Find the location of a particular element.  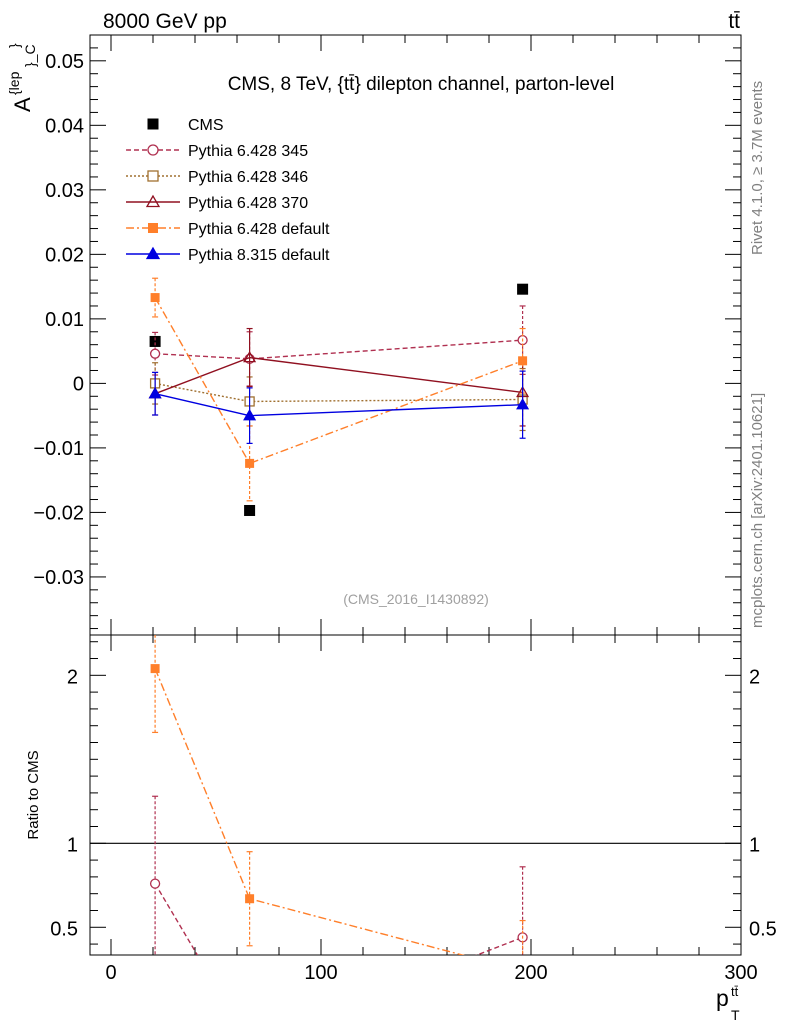

x-label-sup: tt̄ is located at coordinates (735, 991).